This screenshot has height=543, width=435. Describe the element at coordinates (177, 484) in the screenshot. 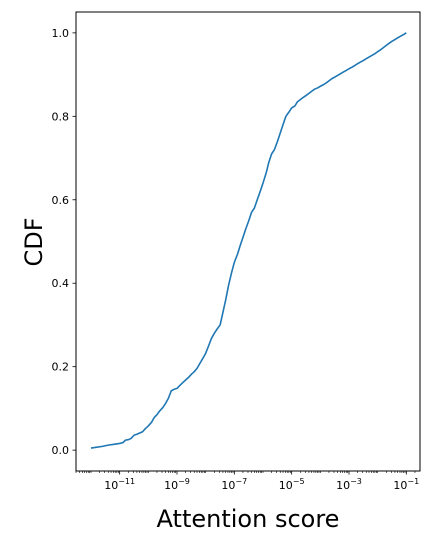

I see `x-tick-label: 10⁻⁹` at that location.